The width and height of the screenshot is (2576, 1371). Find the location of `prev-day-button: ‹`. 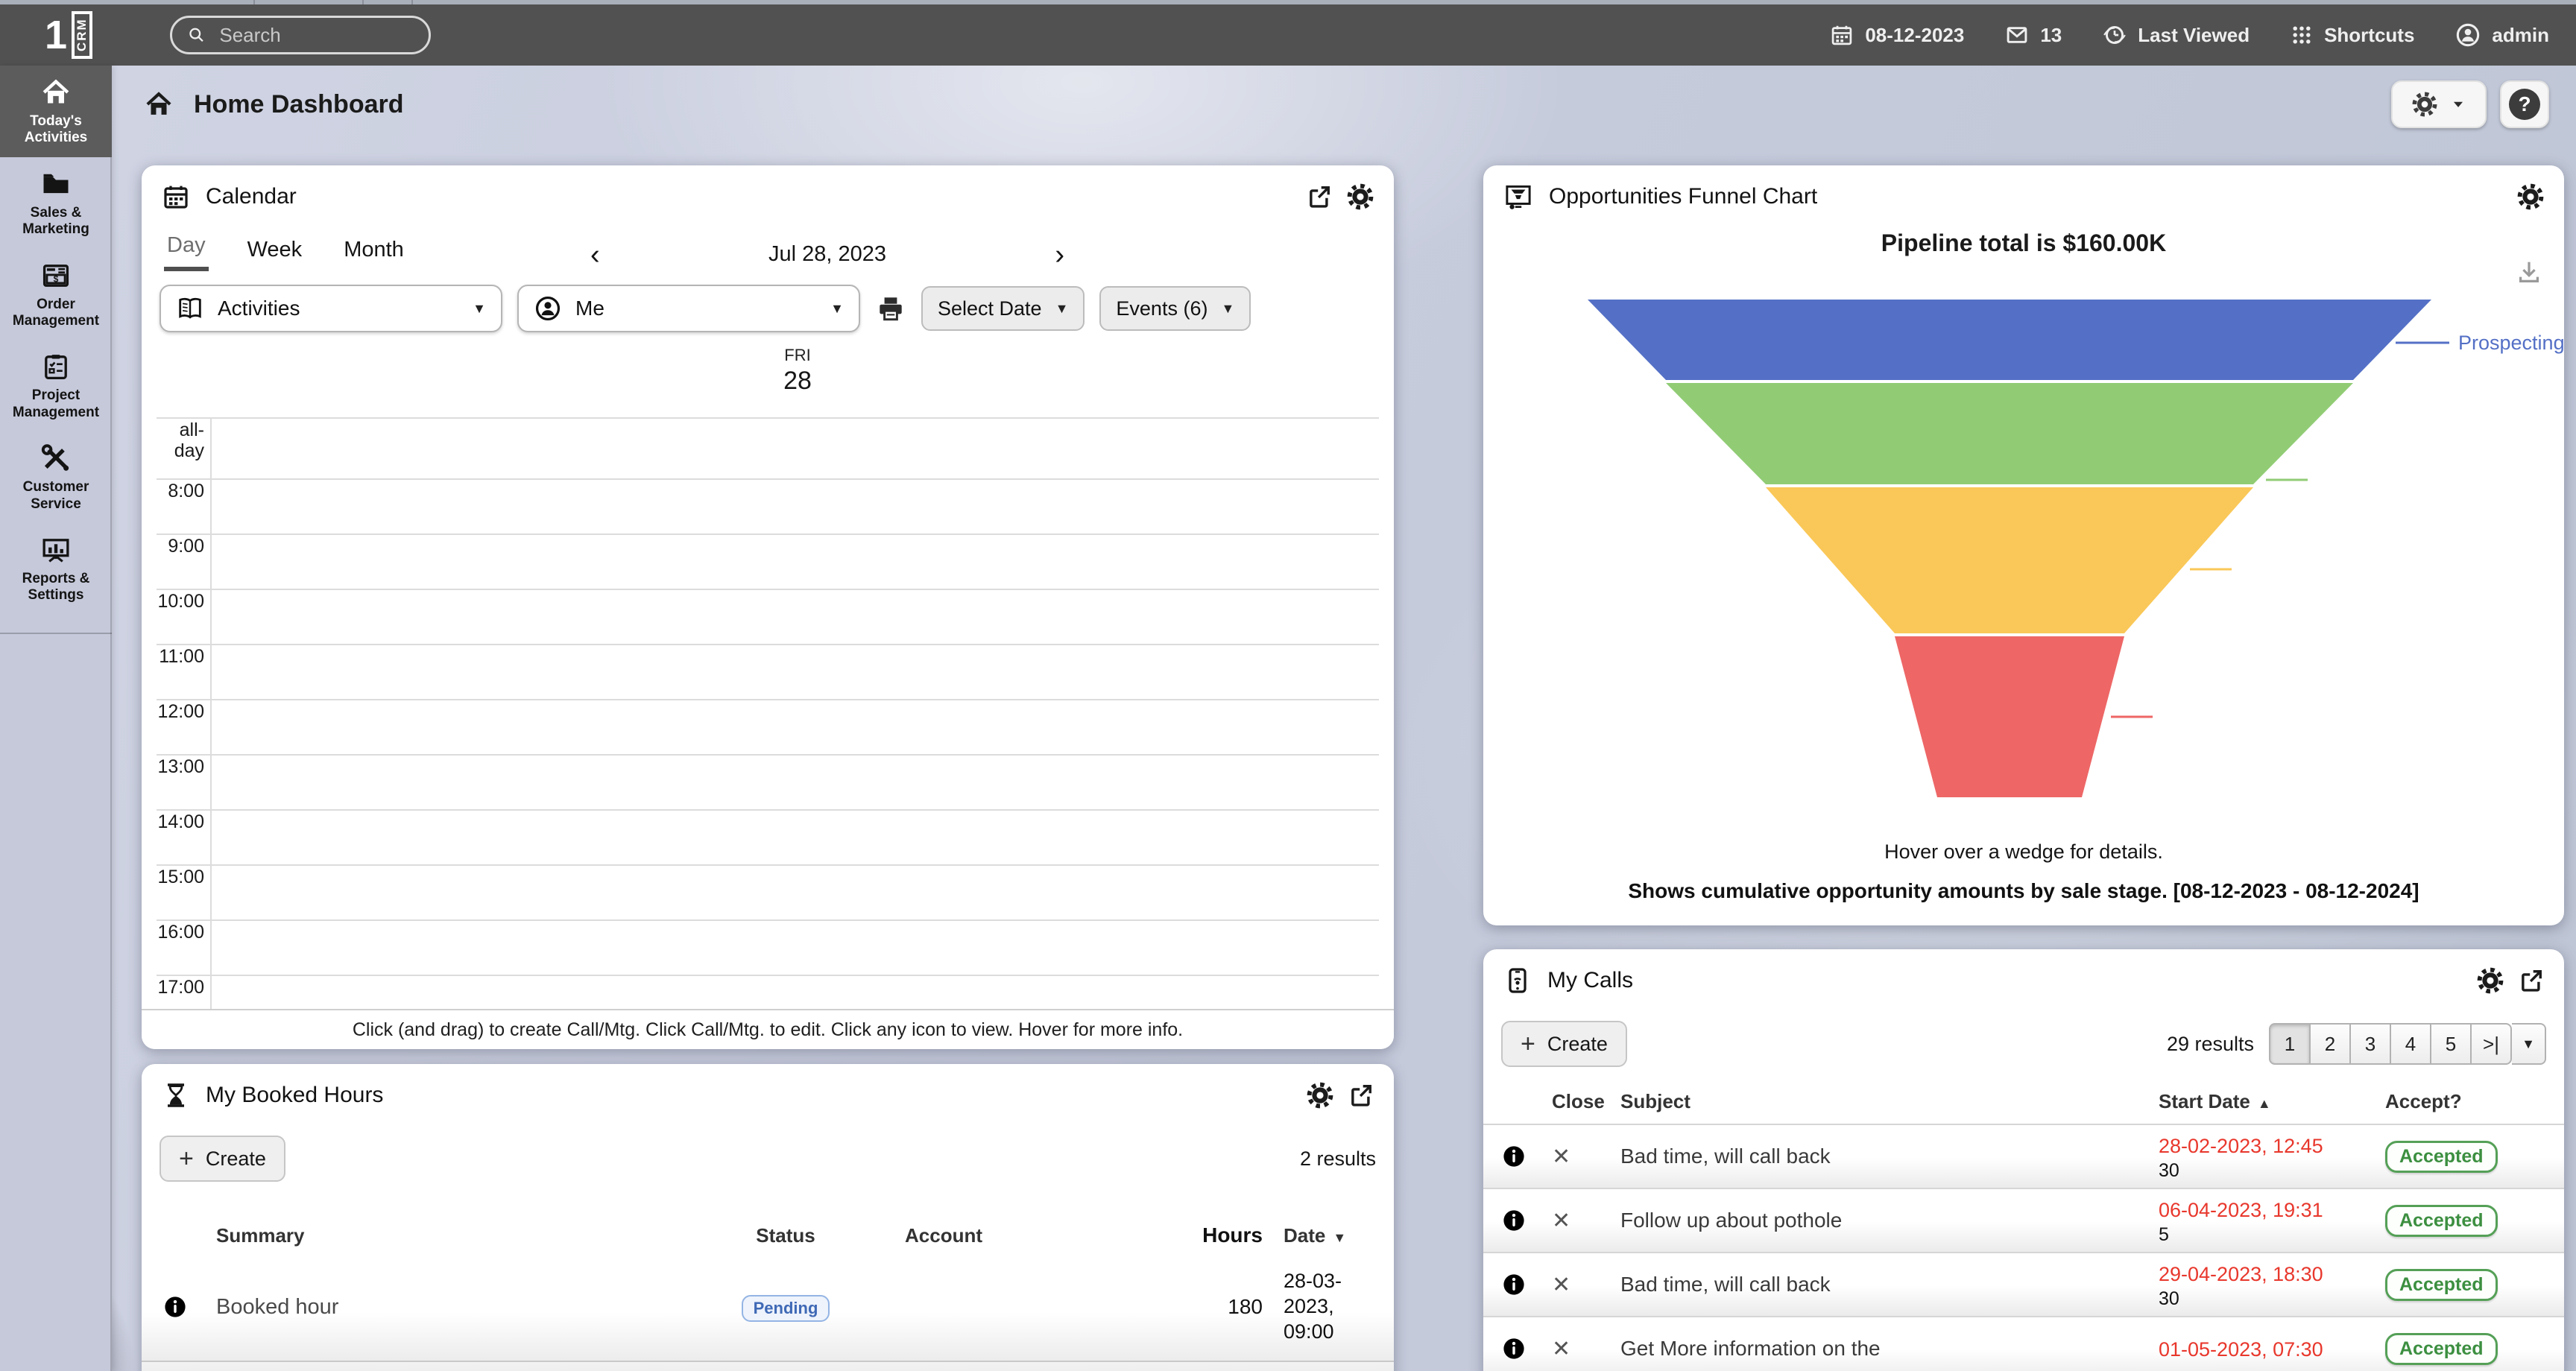

prev-day-button: ‹ is located at coordinates (595, 254).